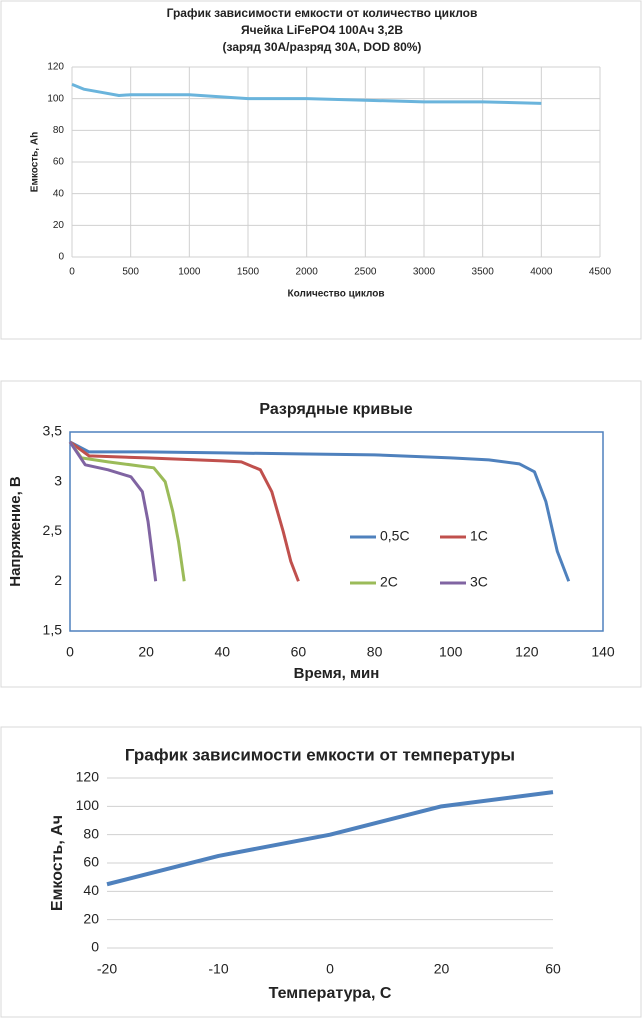  What do you see at coordinates (322, 30) in the screenshot?
I see `chart-subtitle: Ячейка LiFePO4 100Ач 3,2В` at bounding box center [322, 30].